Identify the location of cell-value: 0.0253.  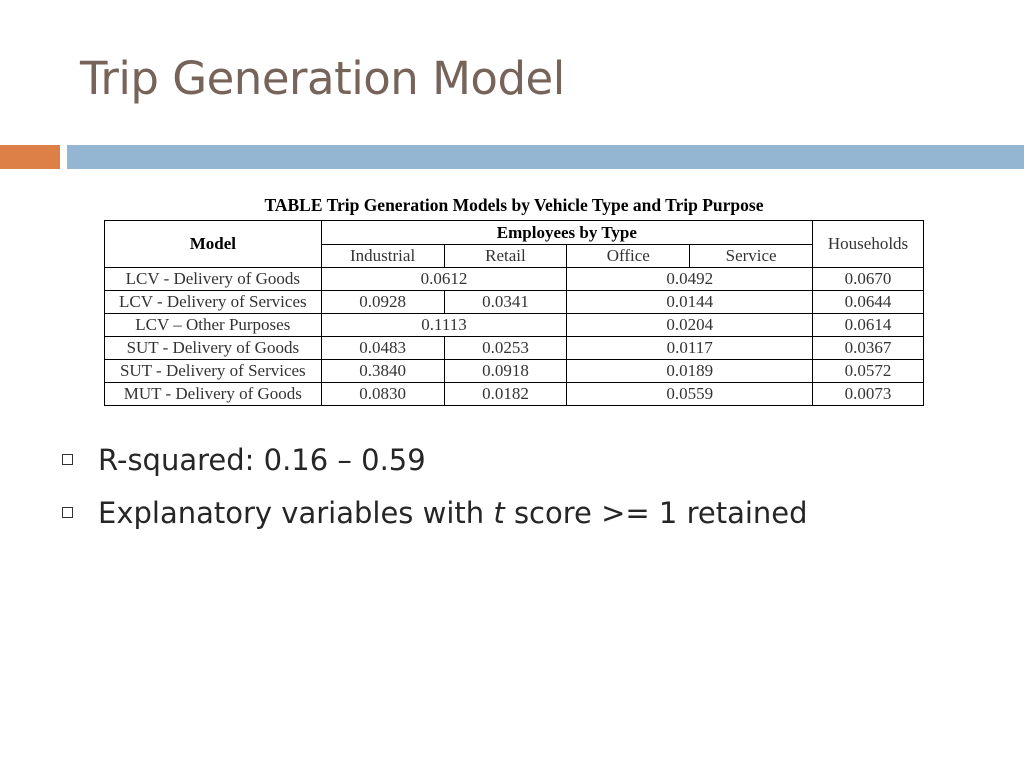
(505, 348).